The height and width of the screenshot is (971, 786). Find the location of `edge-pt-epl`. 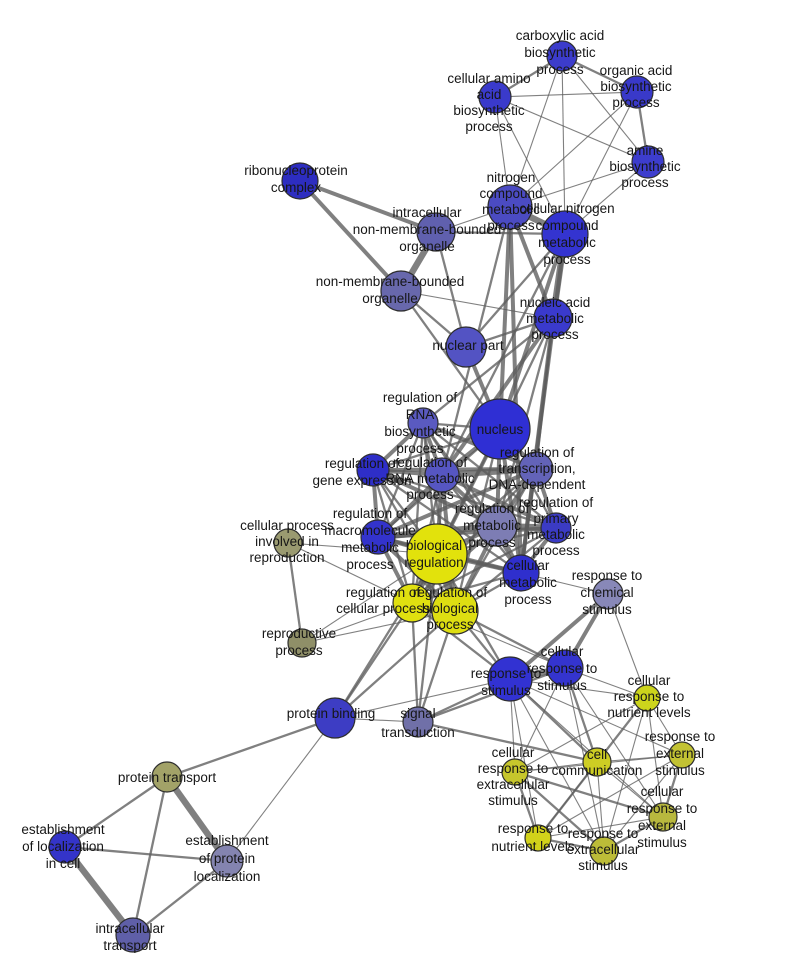

edge-pt-epl is located at coordinates (197, 819).